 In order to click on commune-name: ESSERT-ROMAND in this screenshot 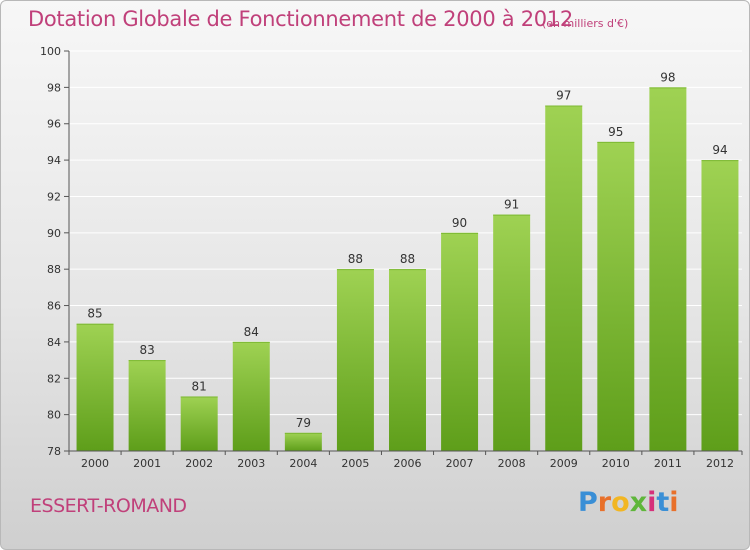, I will do `click(108, 506)`.